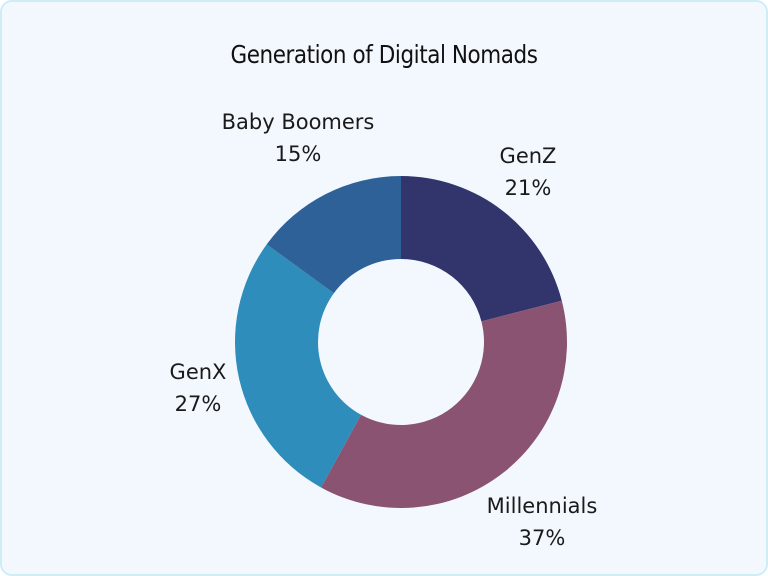 This screenshot has height=576, width=768. What do you see at coordinates (298, 138) in the screenshot?
I see `label-baby-boomers: Baby Boomers 15%` at bounding box center [298, 138].